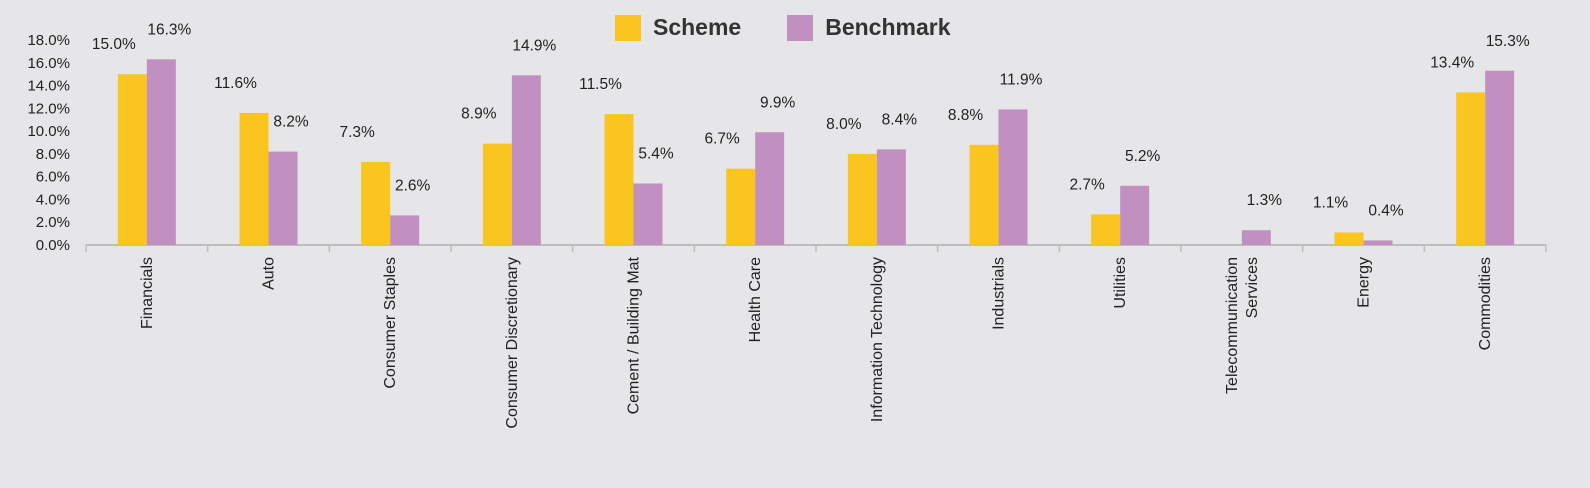 The image size is (1590, 488). Describe the element at coordinates (628, 27) in the screenshot. I see `legend-swatch-scheme` at that location.